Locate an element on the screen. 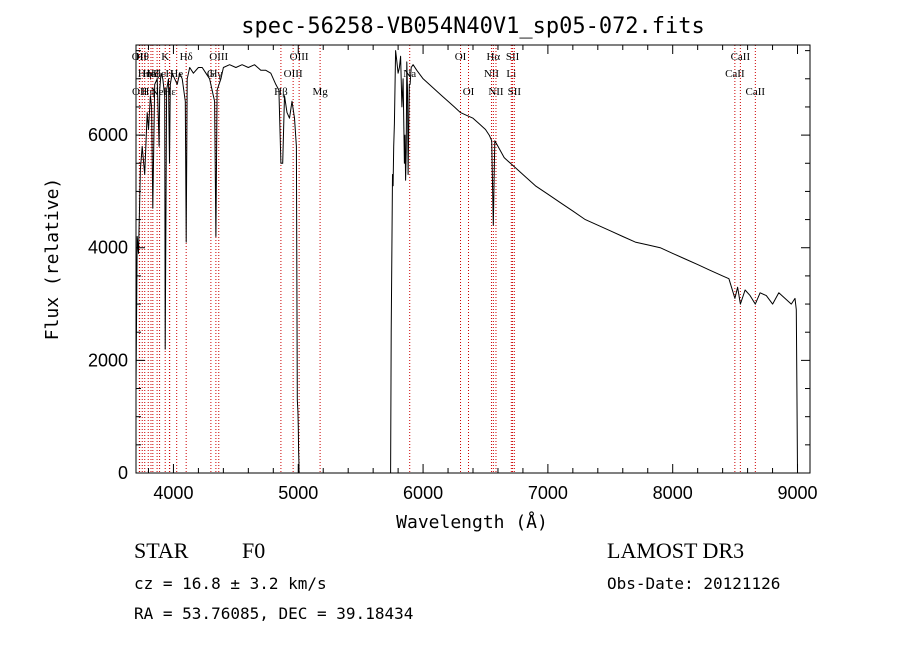  line-marker-label-20: Mg is located at coordinates (320, 92).